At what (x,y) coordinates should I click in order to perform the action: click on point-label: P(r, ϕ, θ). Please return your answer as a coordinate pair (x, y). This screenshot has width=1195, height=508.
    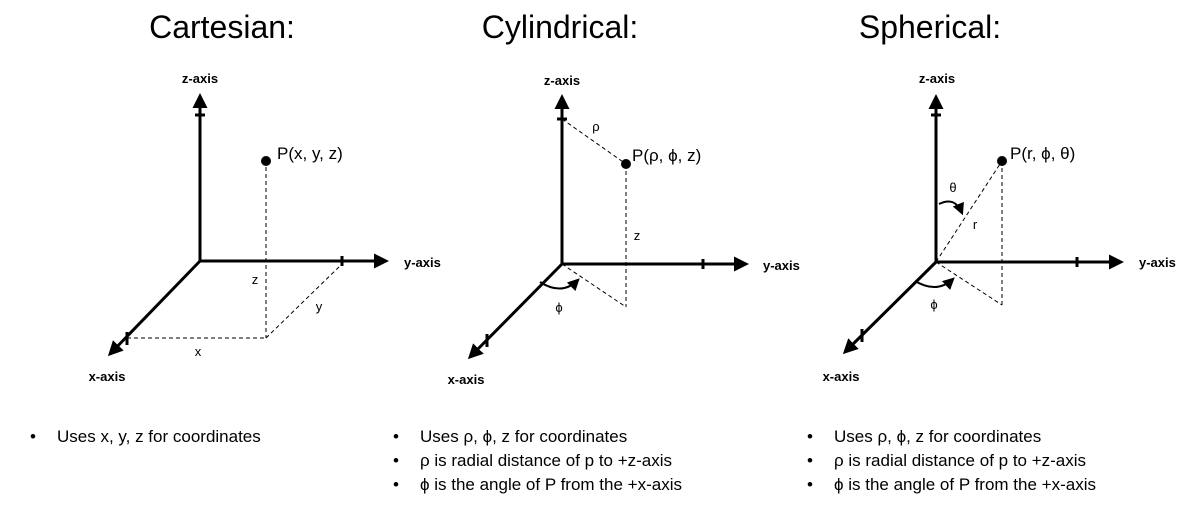
    Looking at the image, I should click on (1042, 153).